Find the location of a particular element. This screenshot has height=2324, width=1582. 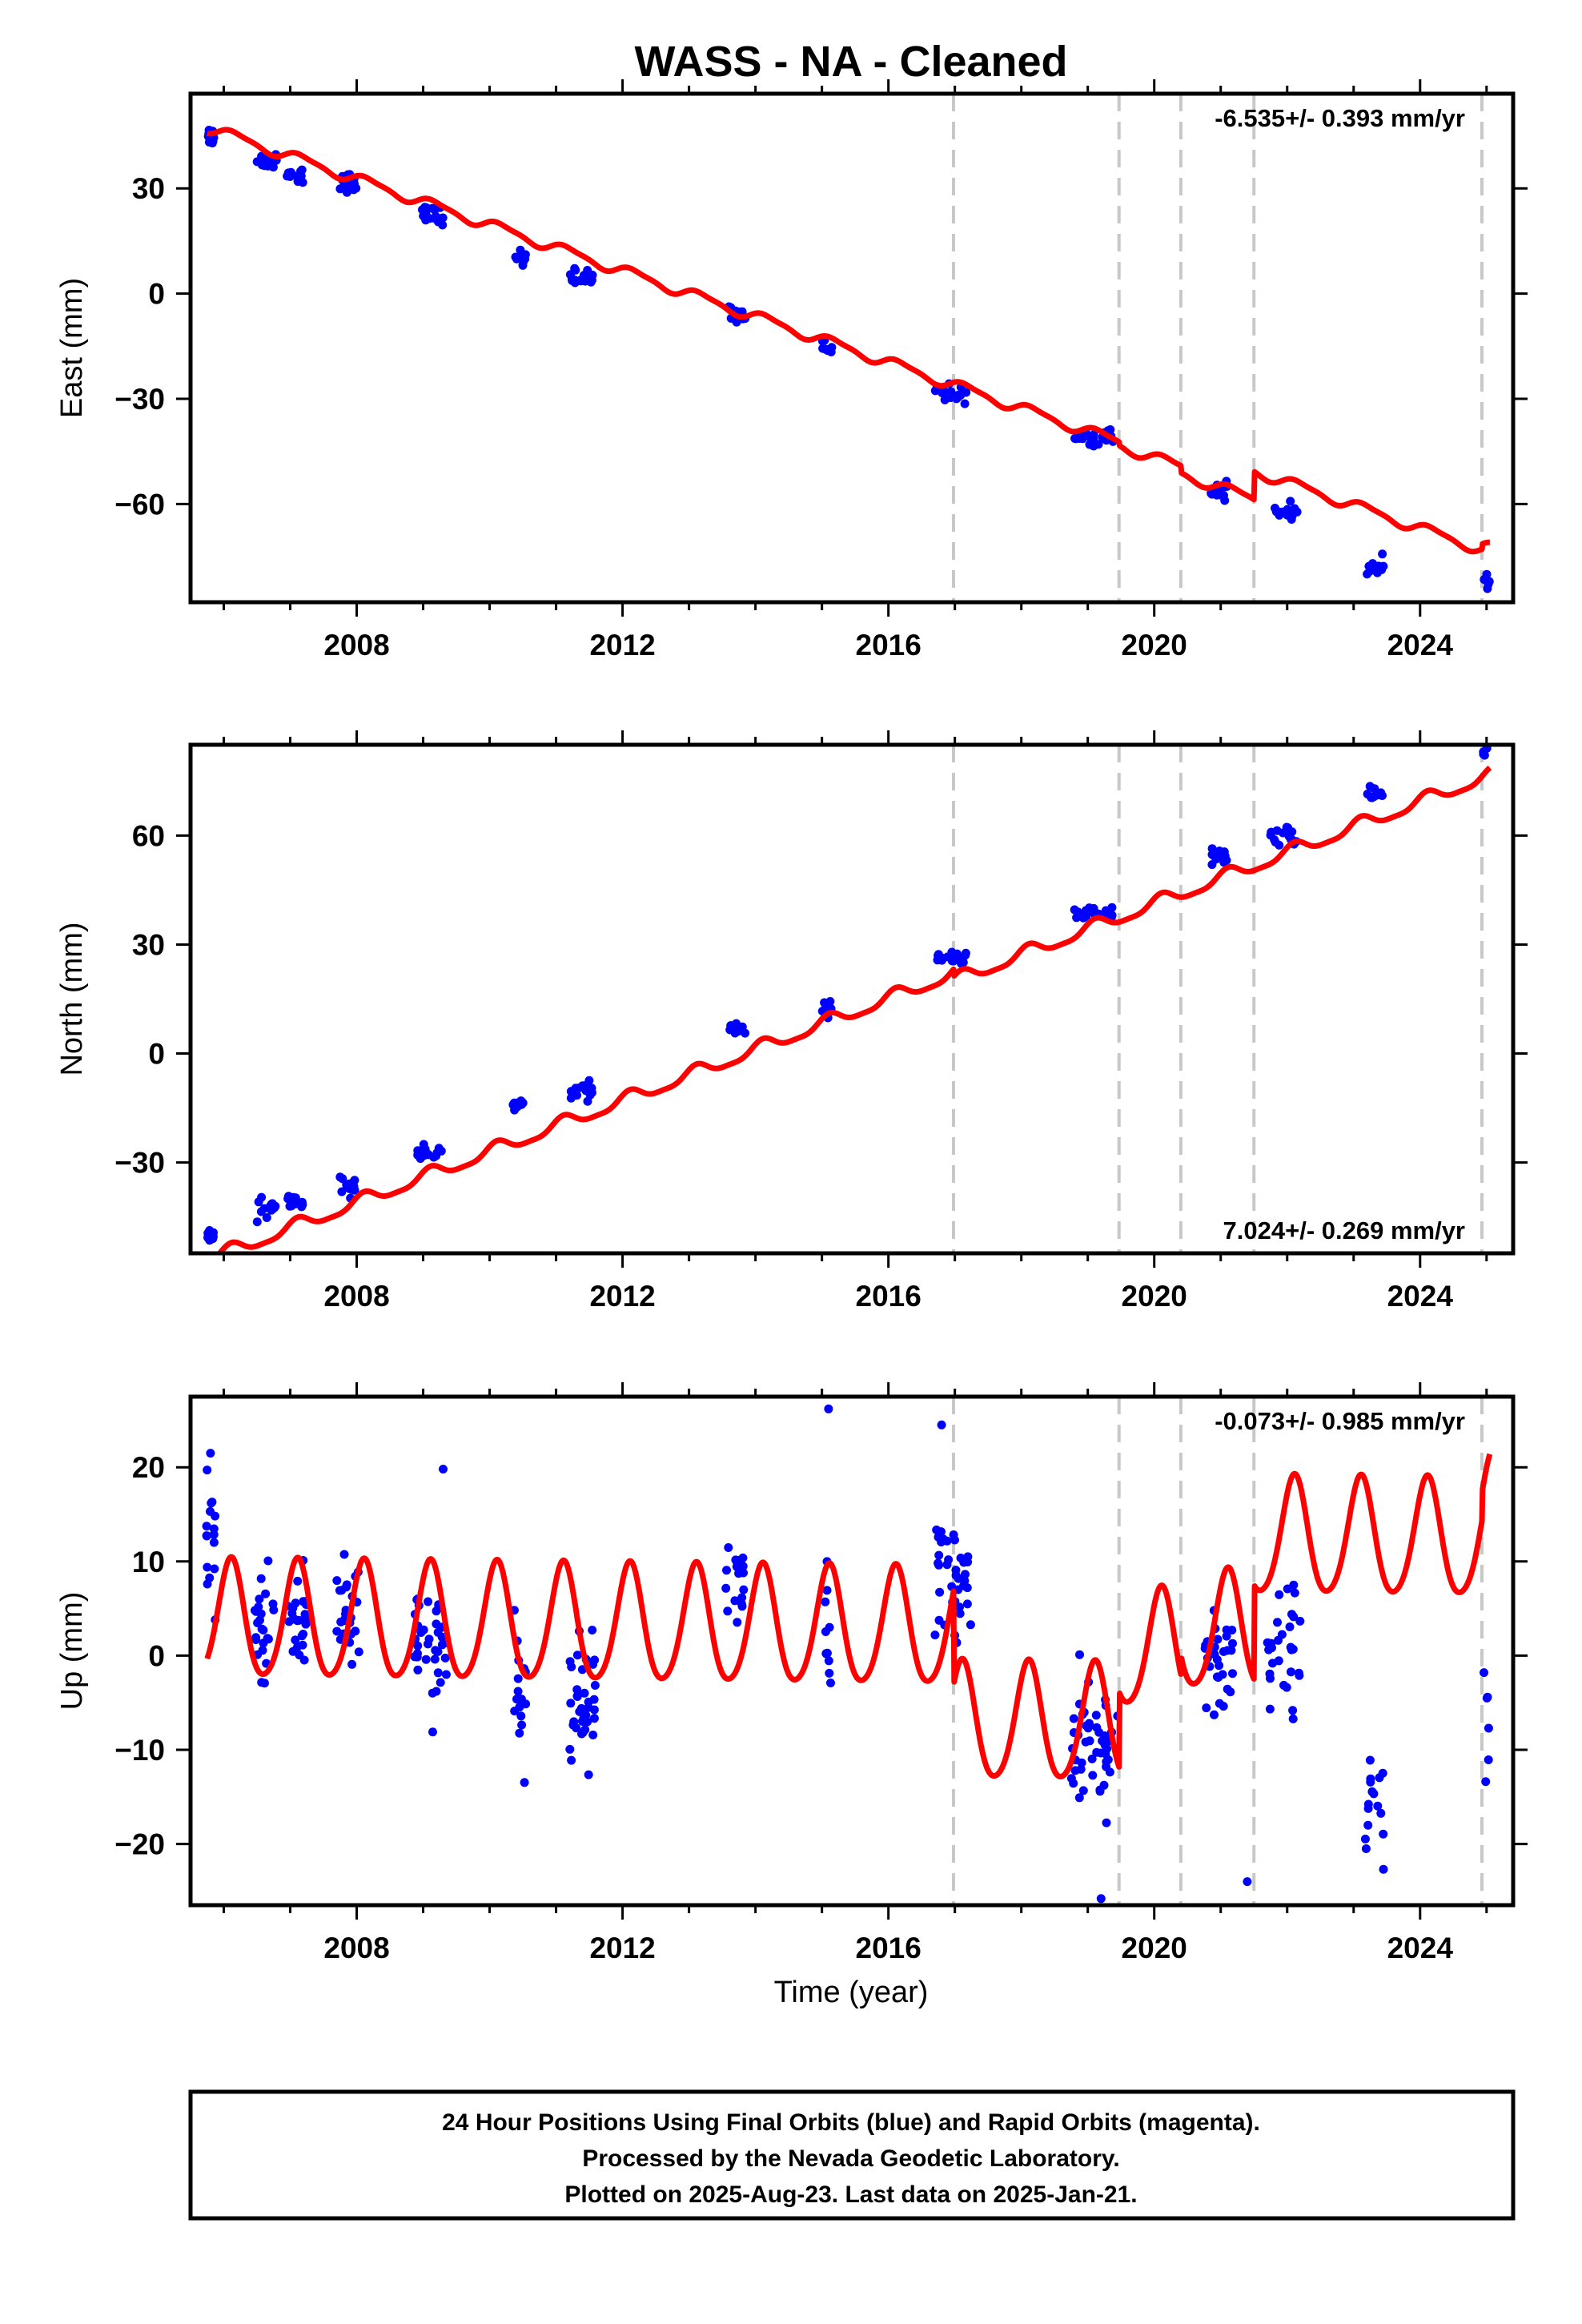

up-model-curve is located at coordinates (848, 1616).